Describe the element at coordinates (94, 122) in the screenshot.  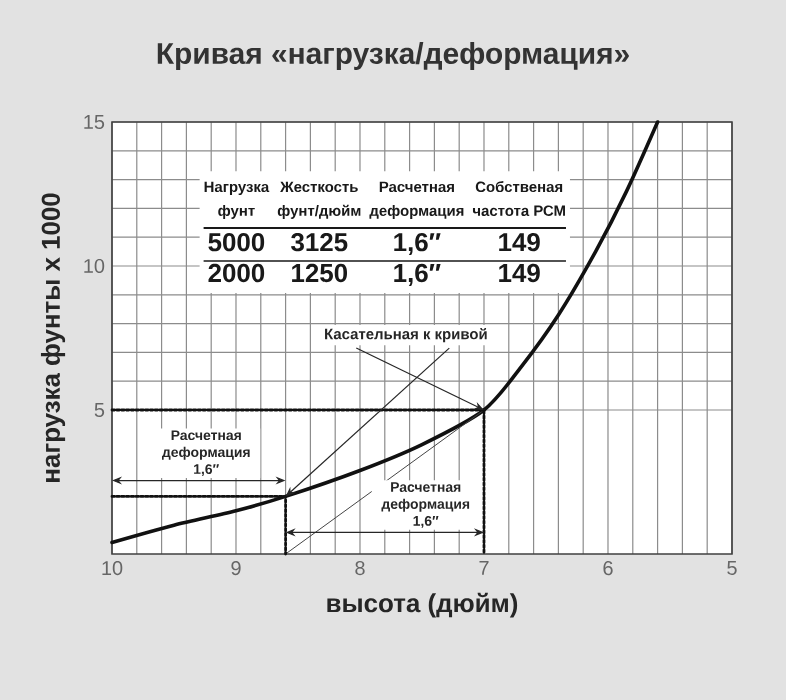
I see `y-tick-label: 15` at that location.